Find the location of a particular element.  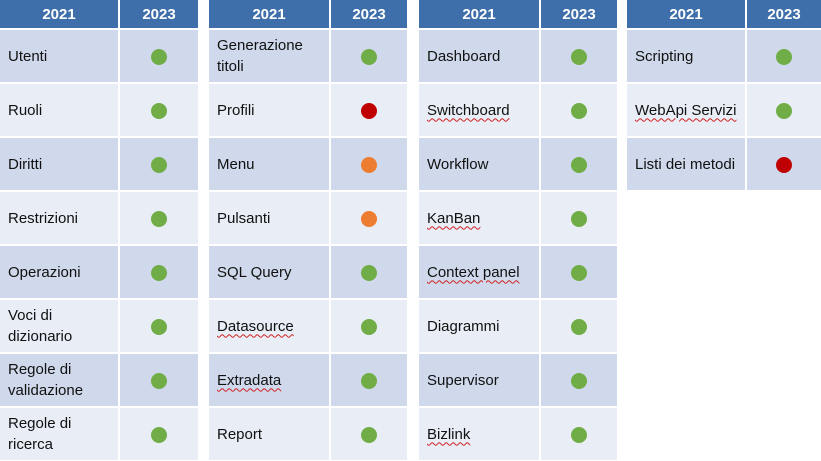

feature-label-text: Voci di dizionario is located at coordinates (40, 326).